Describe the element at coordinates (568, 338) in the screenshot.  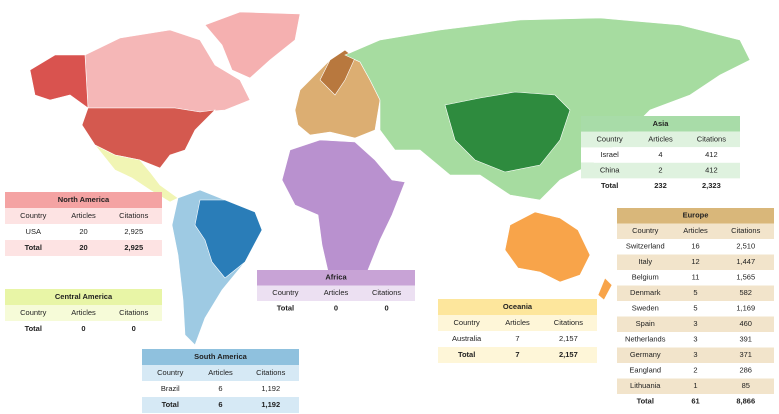
I see `table-row-cell: 2,157` at that location.